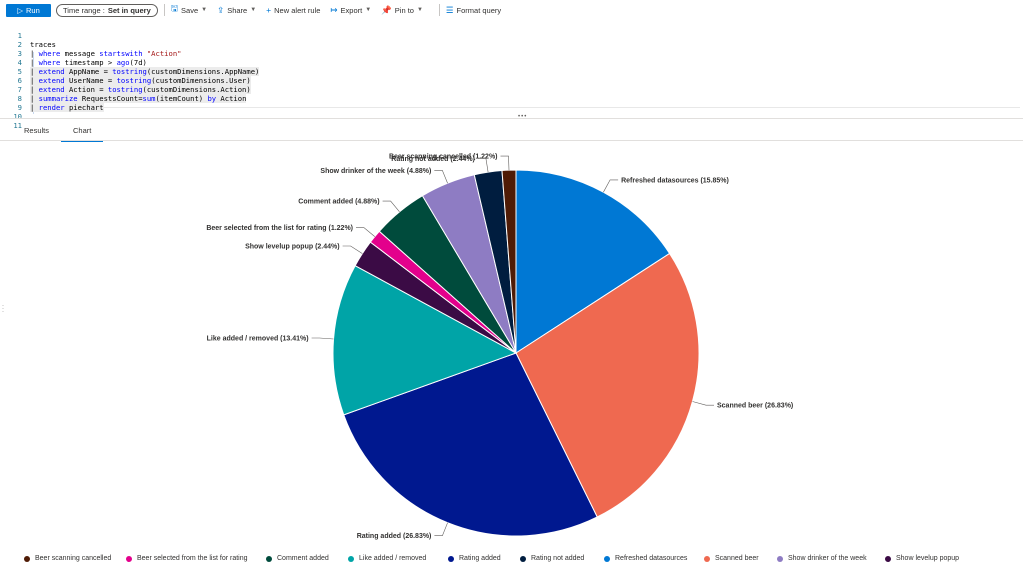 This screenshot has height=574, width=1023. I want to click on code-text: | where message startswith "Action", so click(106, 53).